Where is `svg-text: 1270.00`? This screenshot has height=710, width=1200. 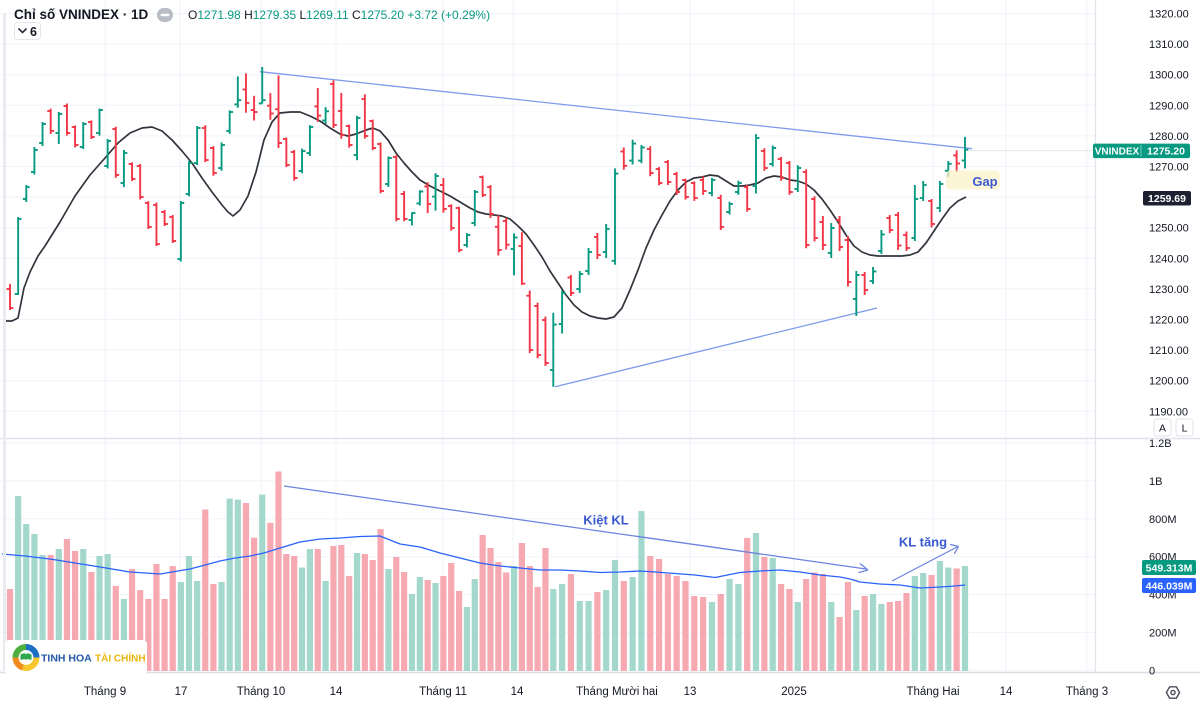
svg-text: 1270.00 is located at coordinates (1169, 168).